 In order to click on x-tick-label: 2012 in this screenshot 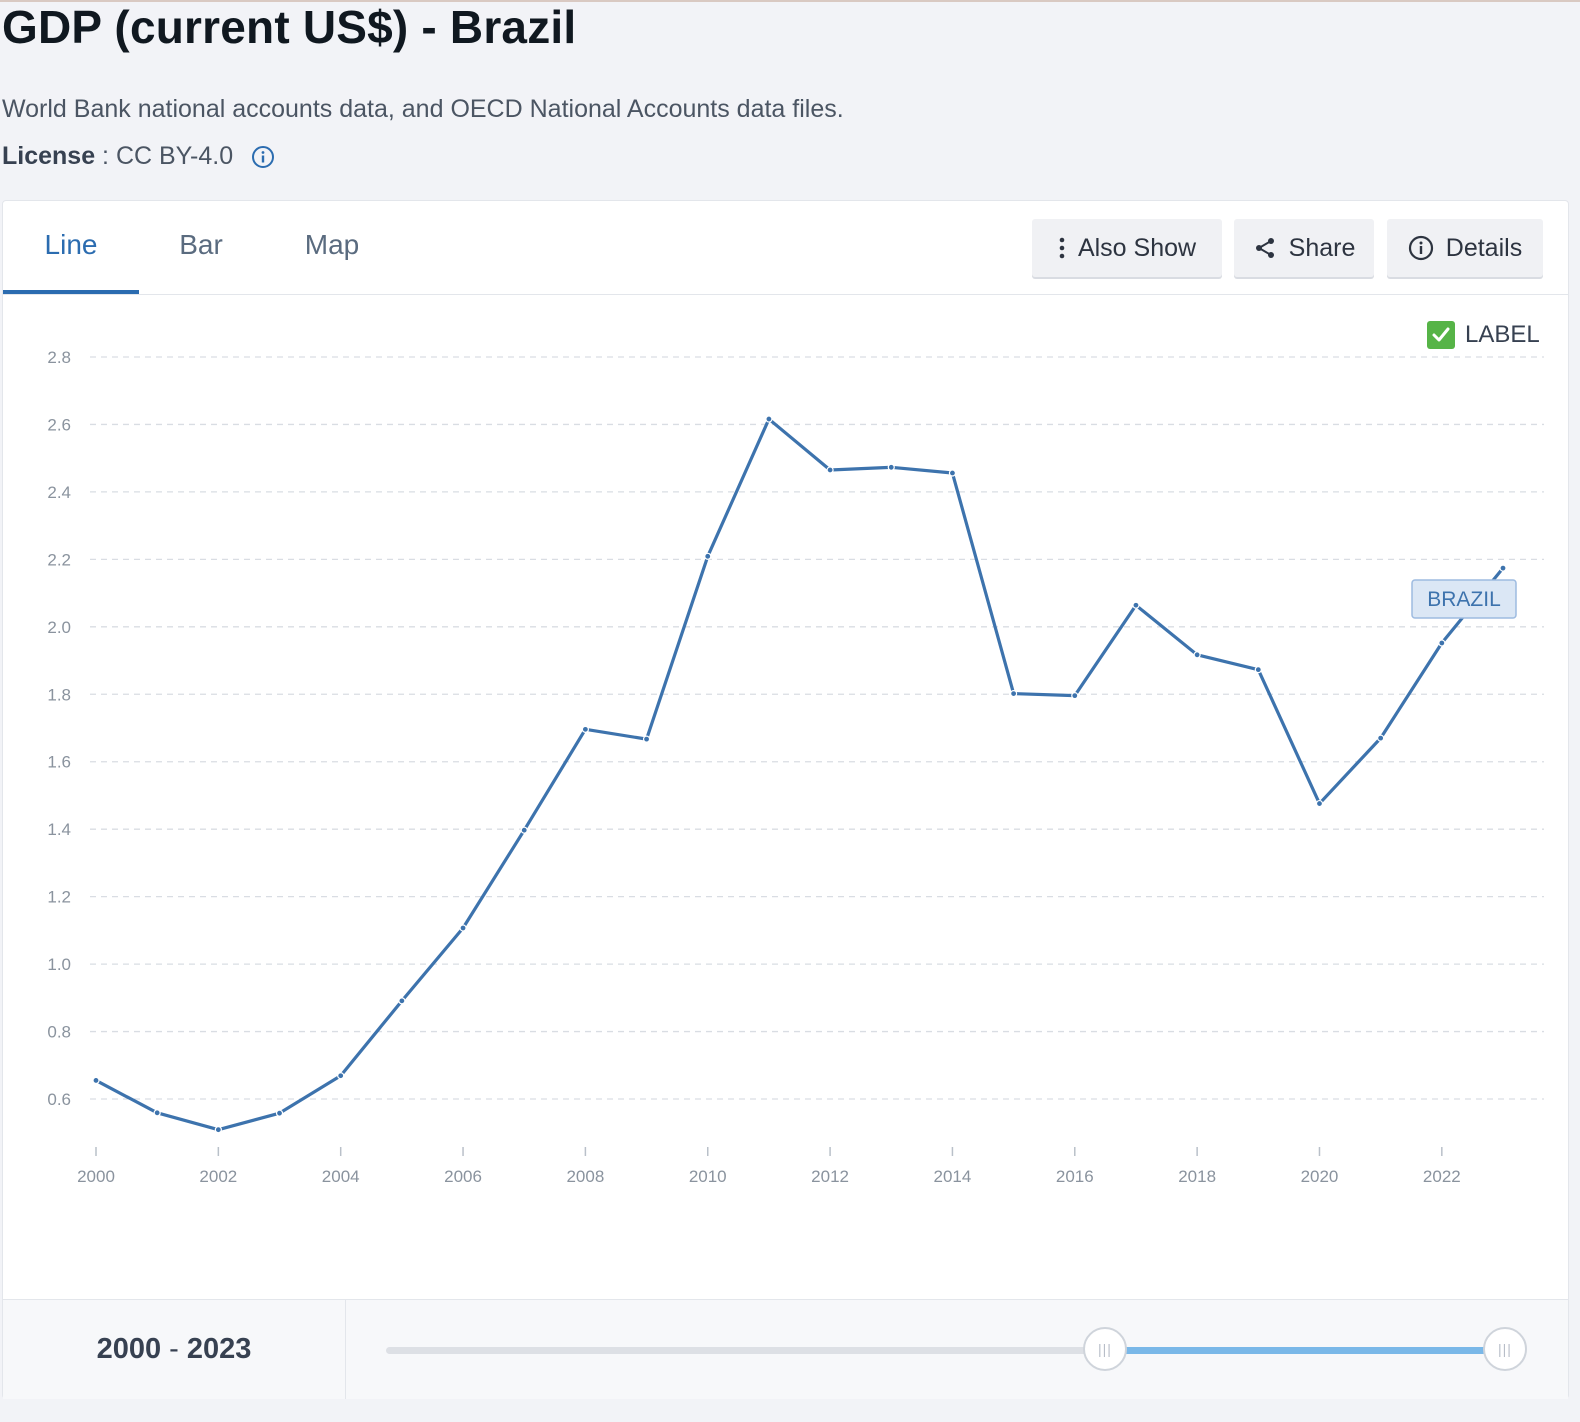, I will do `click(830, 1176)`.